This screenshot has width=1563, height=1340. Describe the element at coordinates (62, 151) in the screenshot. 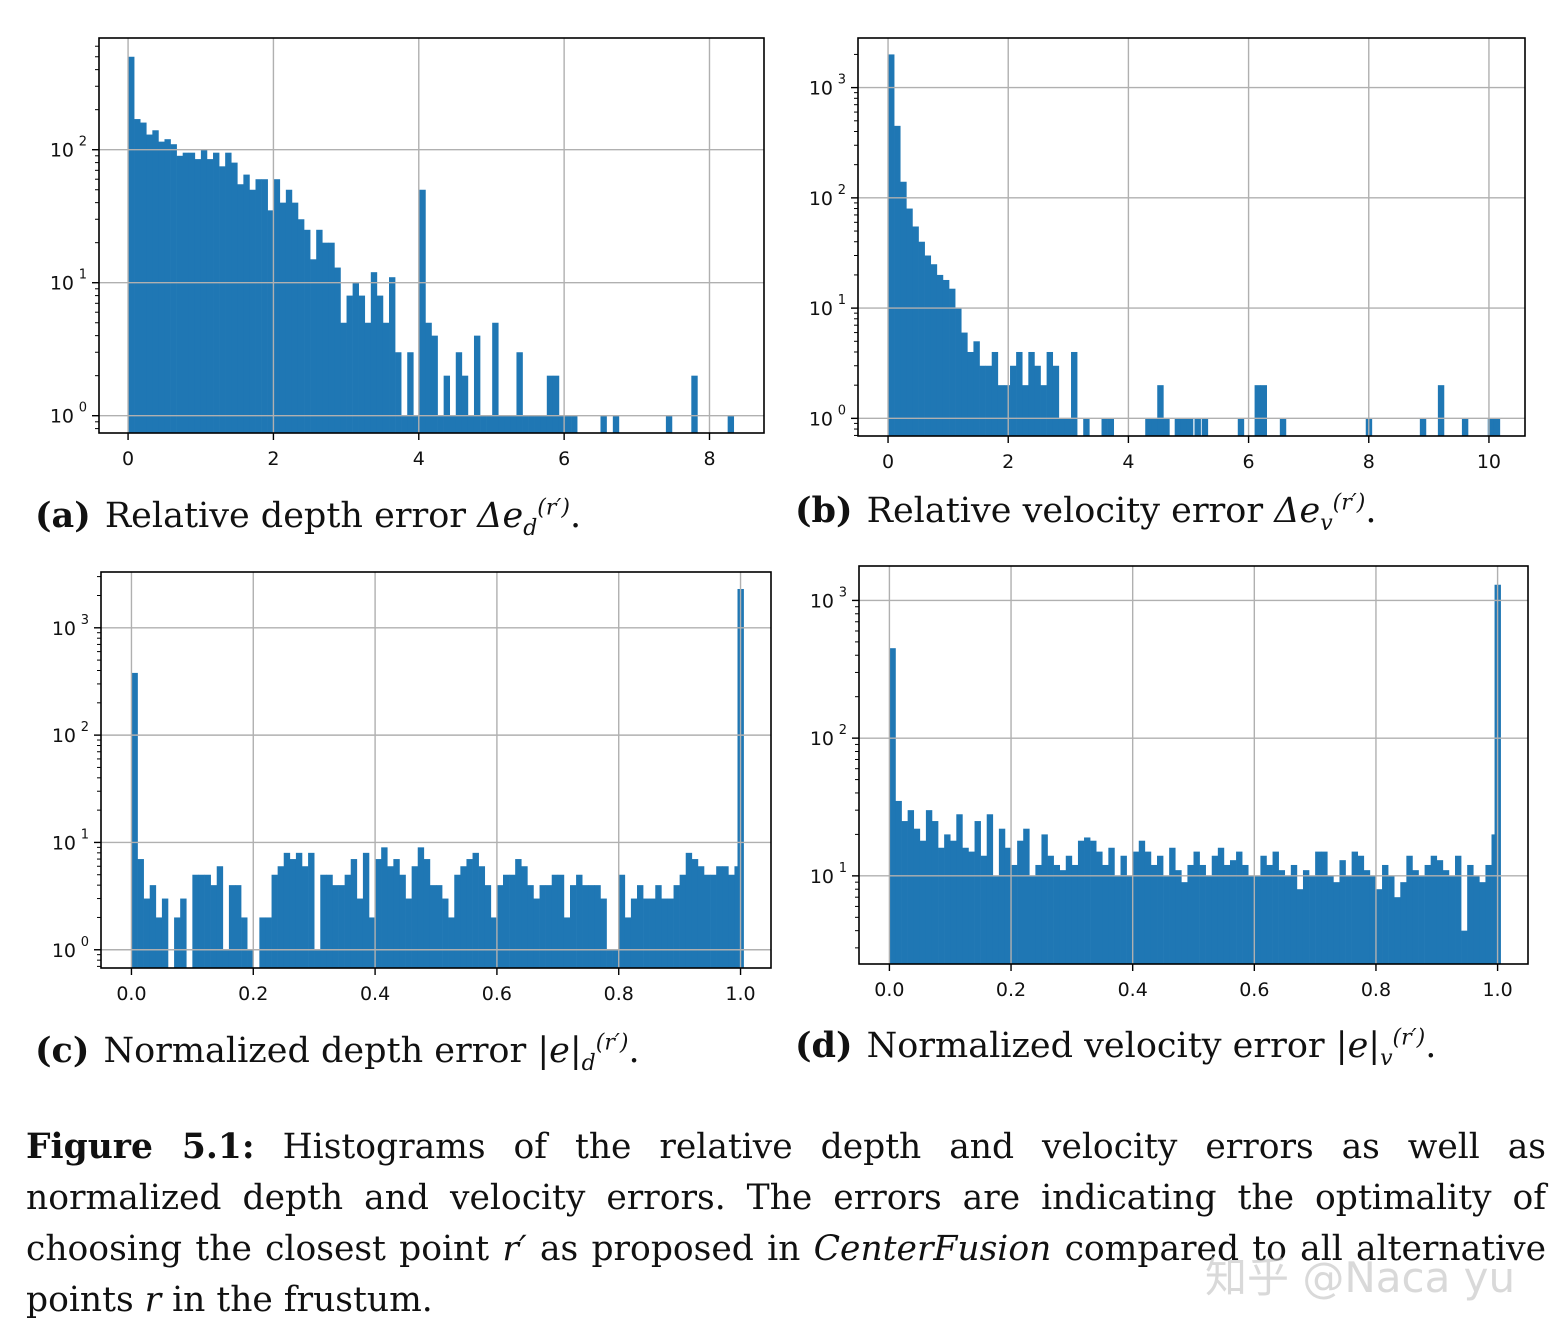

I see `y-tick-label-a-2: 10` at that location.